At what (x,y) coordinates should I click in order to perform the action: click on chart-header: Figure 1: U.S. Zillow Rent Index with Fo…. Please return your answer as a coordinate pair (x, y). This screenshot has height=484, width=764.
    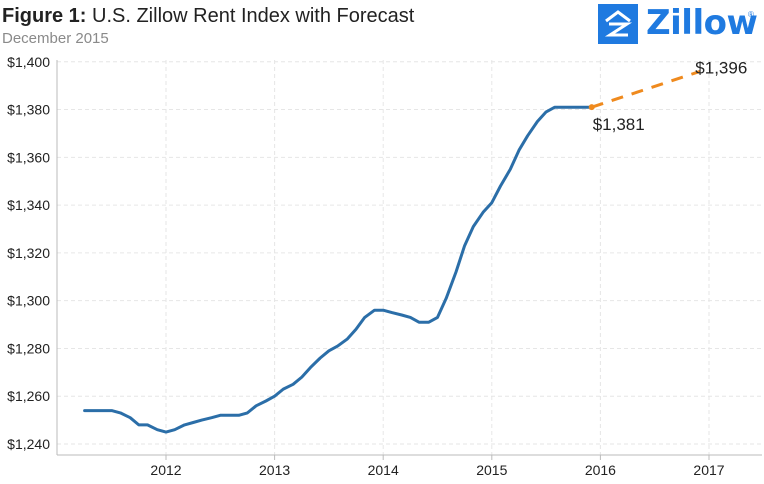
    Looking at the image, I should click on (208, 26).